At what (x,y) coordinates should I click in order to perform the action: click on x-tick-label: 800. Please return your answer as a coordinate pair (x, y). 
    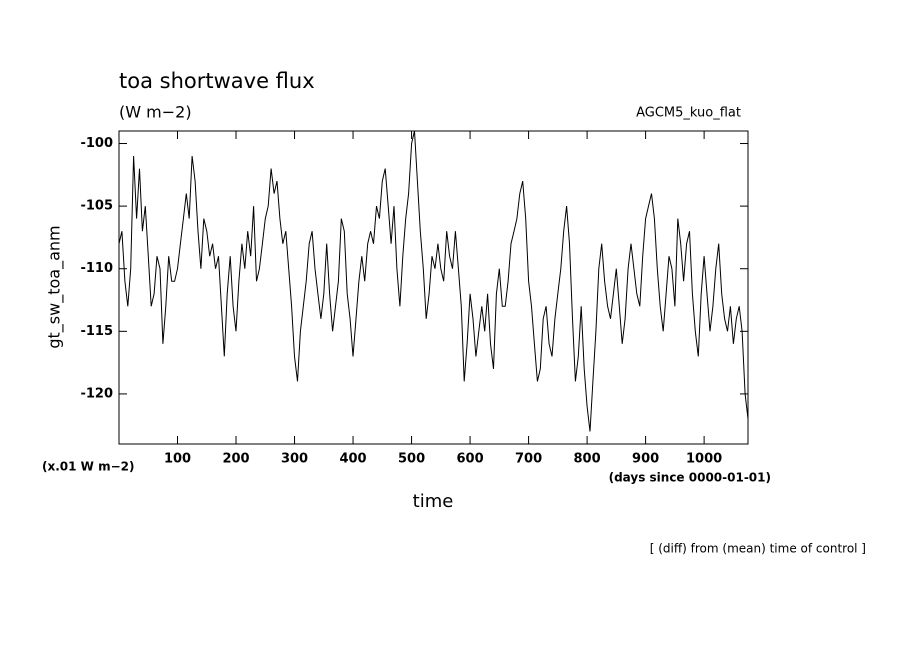
    Looking at the image, I should click on (587, 459).